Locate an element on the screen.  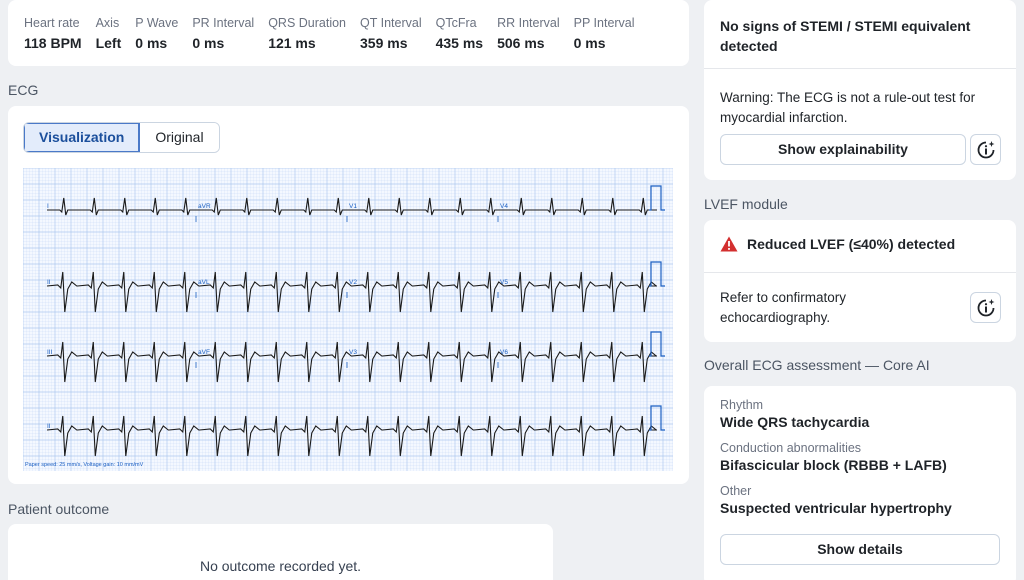
ecg-section-title: ECG is located at coordinates (23, 90).